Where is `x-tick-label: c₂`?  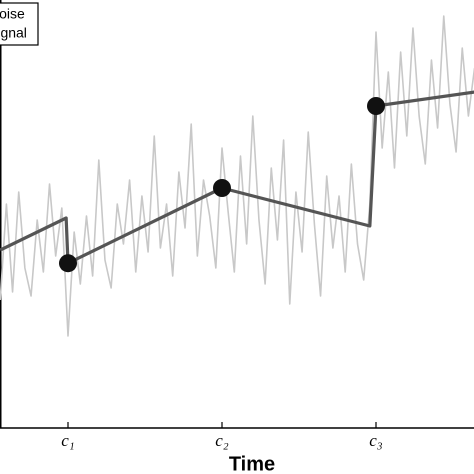
x-tick-label: c₂ is located at coordinates (222, 440).